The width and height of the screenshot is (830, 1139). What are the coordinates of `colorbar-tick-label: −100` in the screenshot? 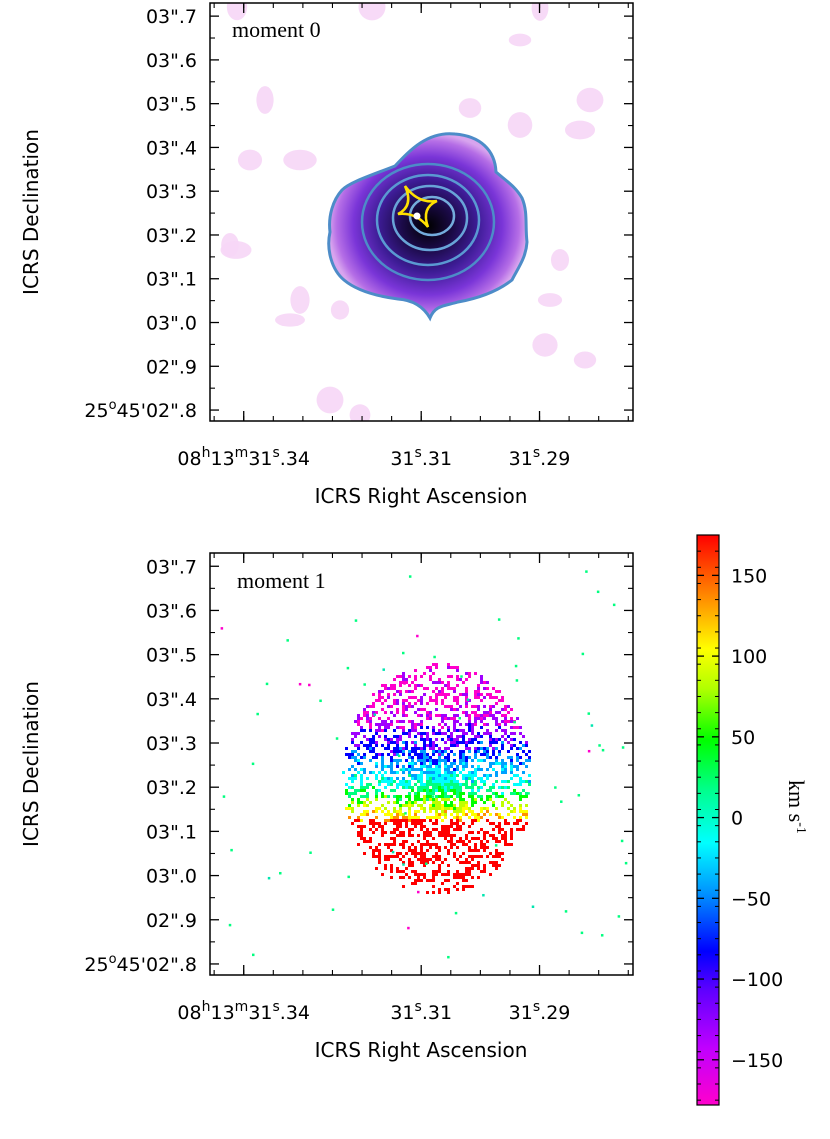 It's located at (757, 980).